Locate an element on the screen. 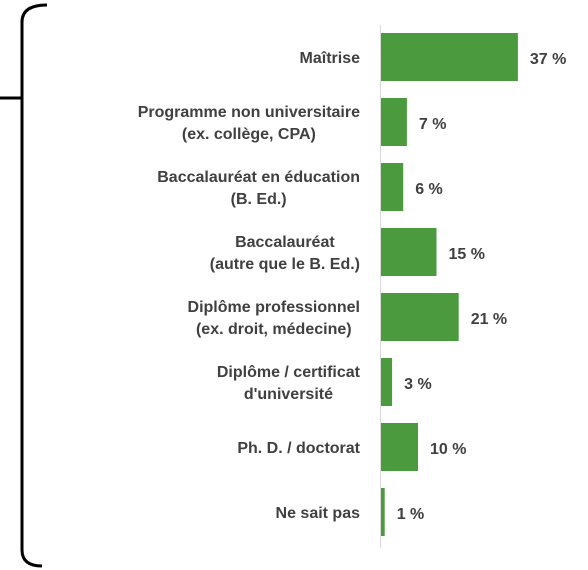  category-label: Diplôme professionnel is located at coordinates (274, 307).